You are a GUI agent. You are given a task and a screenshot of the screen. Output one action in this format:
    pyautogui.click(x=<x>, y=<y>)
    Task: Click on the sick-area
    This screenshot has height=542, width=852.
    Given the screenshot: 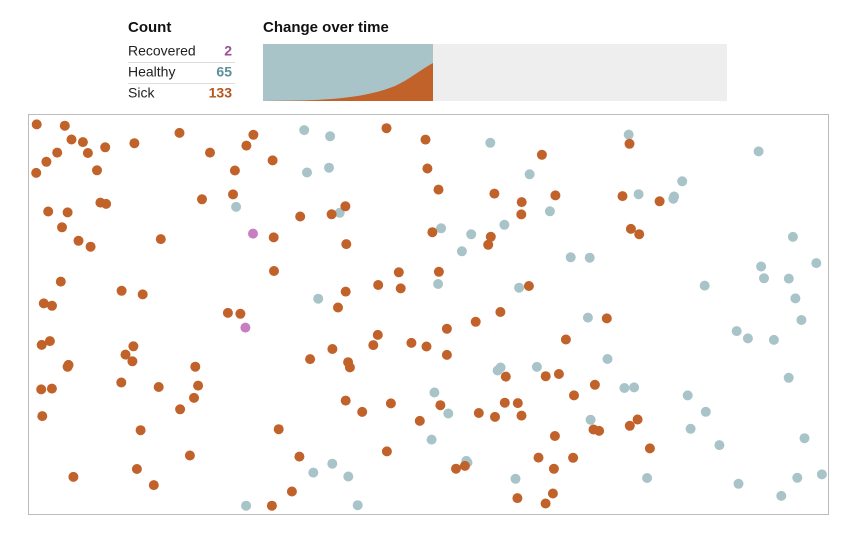 What is the action you would take?
    pyautogui.click(x=348, y=82)
    